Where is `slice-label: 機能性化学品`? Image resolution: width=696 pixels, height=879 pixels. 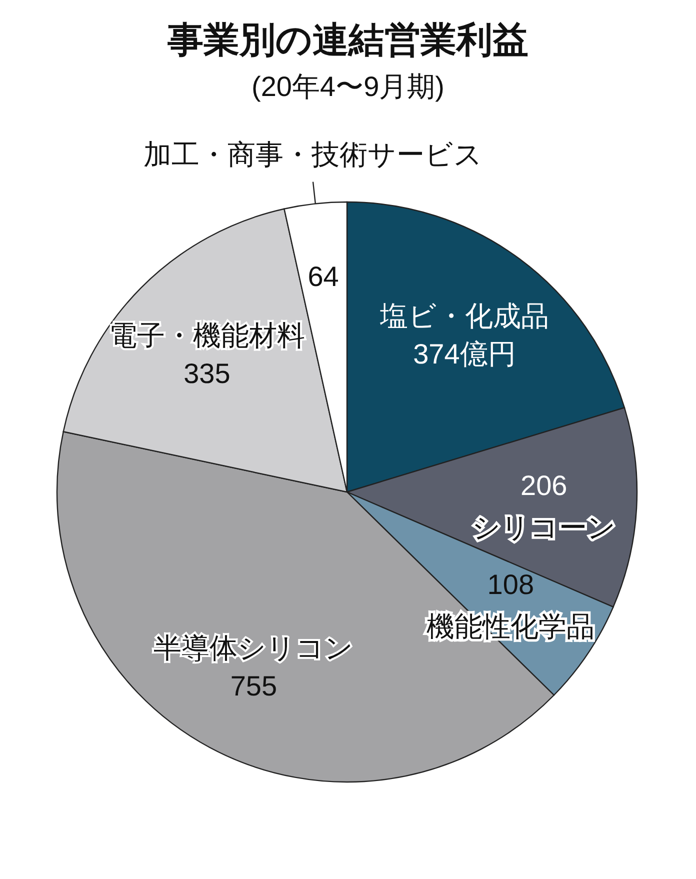 slice-label: 機能性化学品 is located at coordinates (510, 626).